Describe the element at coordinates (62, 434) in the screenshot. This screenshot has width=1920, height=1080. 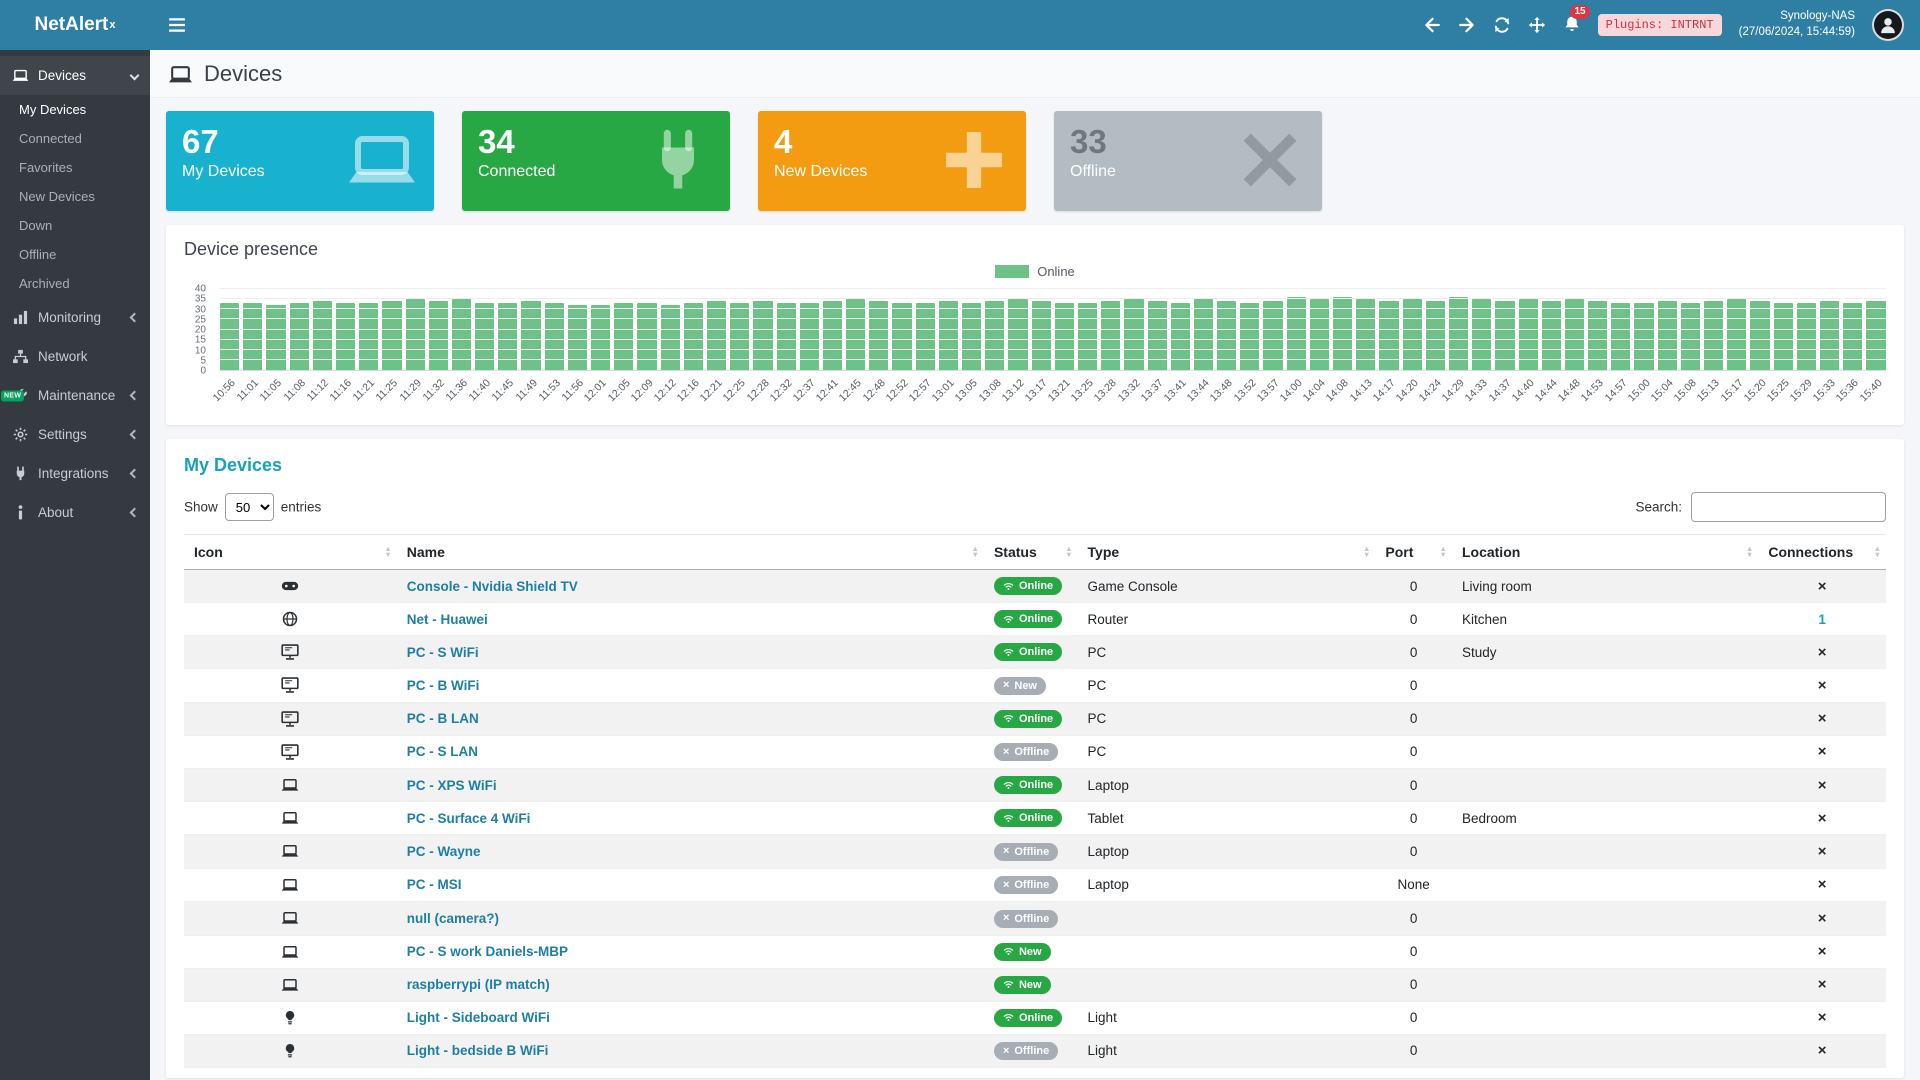
I see `sidebar-item-label: Settings` at that location.